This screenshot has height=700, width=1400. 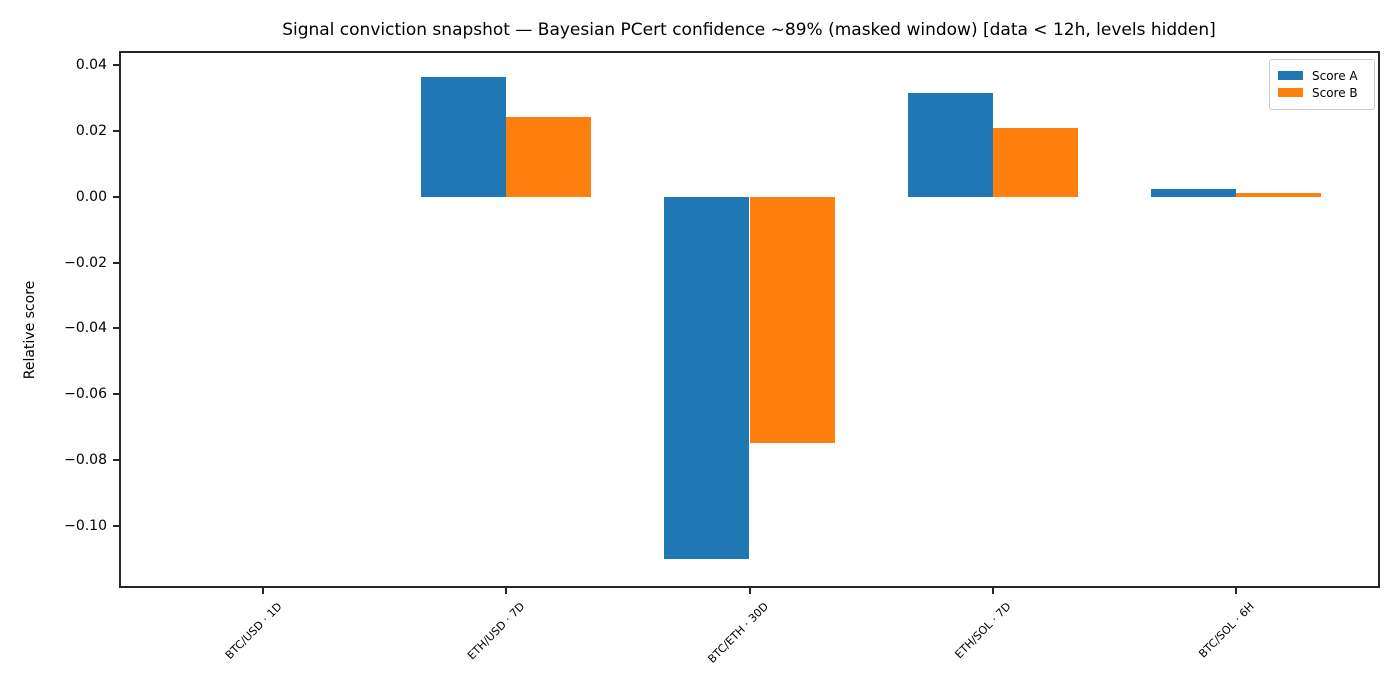 What do you see at coordinates (85, 328) in the screenshot?
I see `y-tick-label: −0.04` at bounding box center [85, 328].